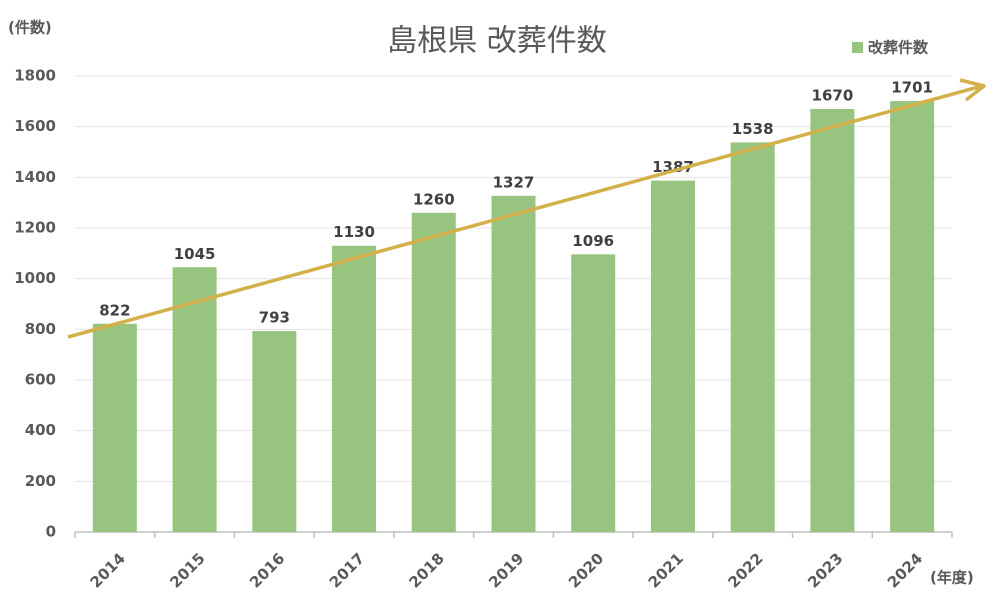 This screenshot has height=600, width=1000. Describe the element at coordinates (108, 570) in the screenshot. I see `x-tick-label: 2014` at that location.